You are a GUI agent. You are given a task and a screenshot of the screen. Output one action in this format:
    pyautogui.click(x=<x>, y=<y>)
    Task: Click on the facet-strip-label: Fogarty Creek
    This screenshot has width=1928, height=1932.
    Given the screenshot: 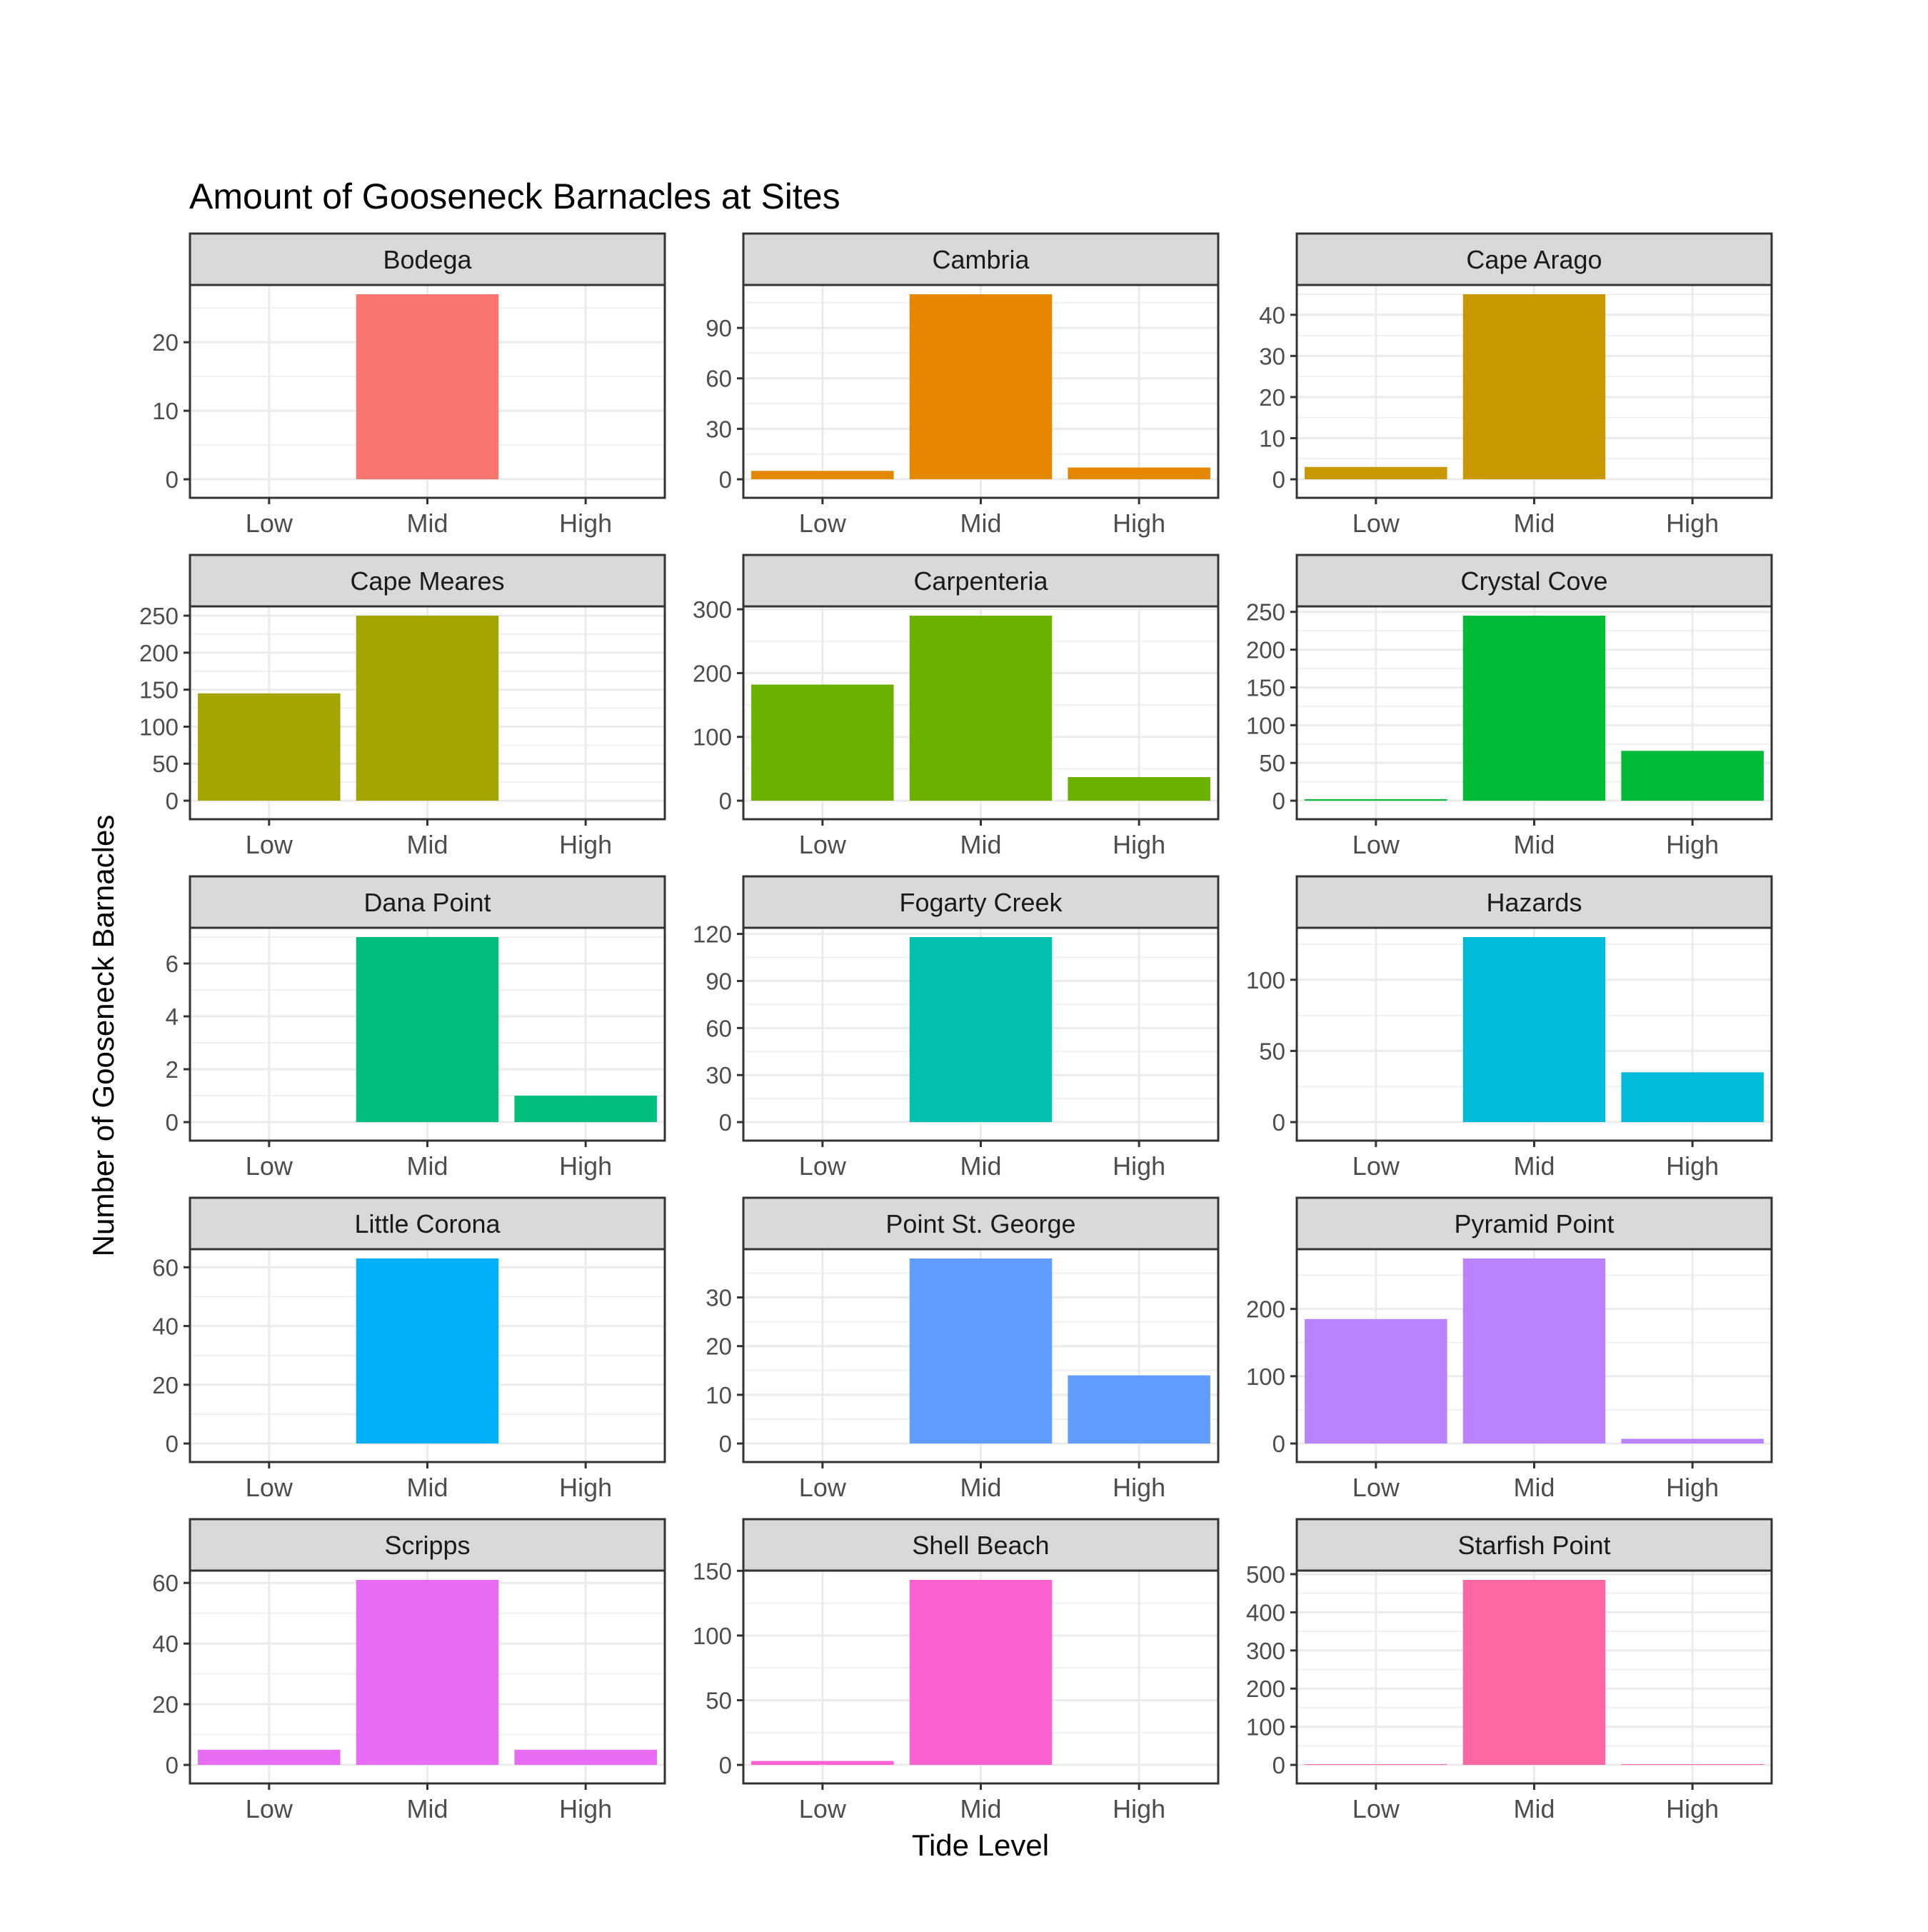 What is the action you would take?
    pyautogui.click(x=981, y=902)
    